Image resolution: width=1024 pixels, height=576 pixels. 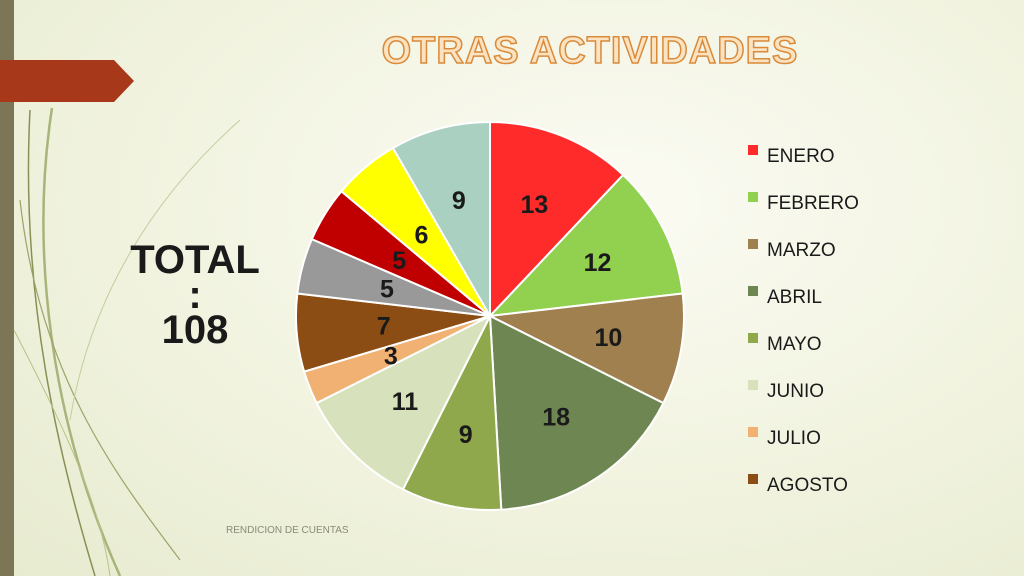 I want to click on pie-data-label-1: 12, so click(x=598, y=263).